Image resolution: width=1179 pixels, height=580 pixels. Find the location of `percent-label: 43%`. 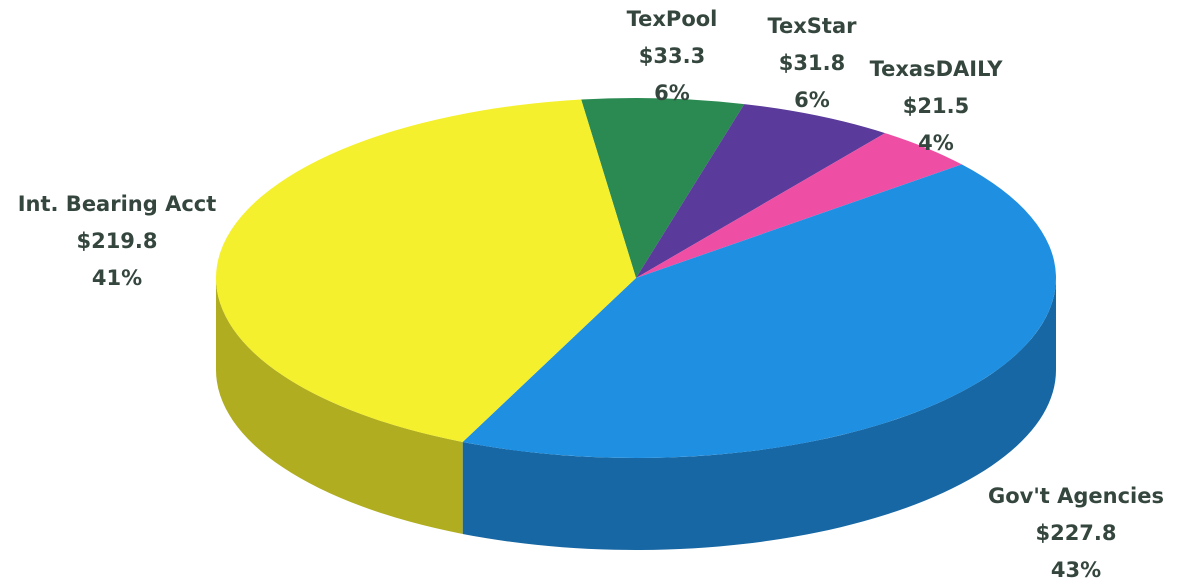

percent-label: 43% is located at coordinates (1076, 569).